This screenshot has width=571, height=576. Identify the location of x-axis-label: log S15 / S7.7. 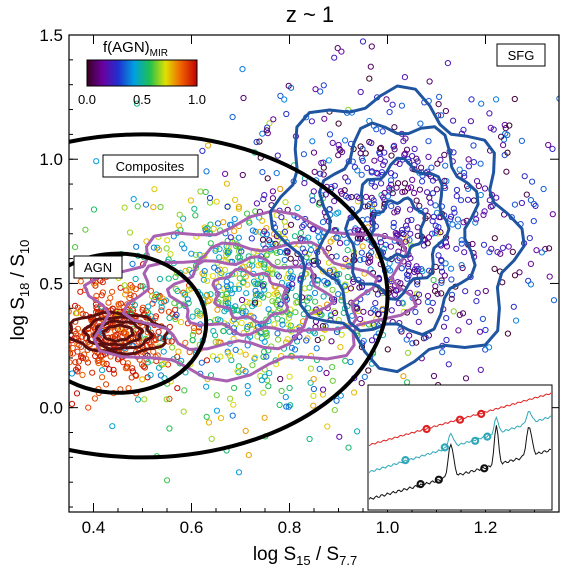
(305, 556).